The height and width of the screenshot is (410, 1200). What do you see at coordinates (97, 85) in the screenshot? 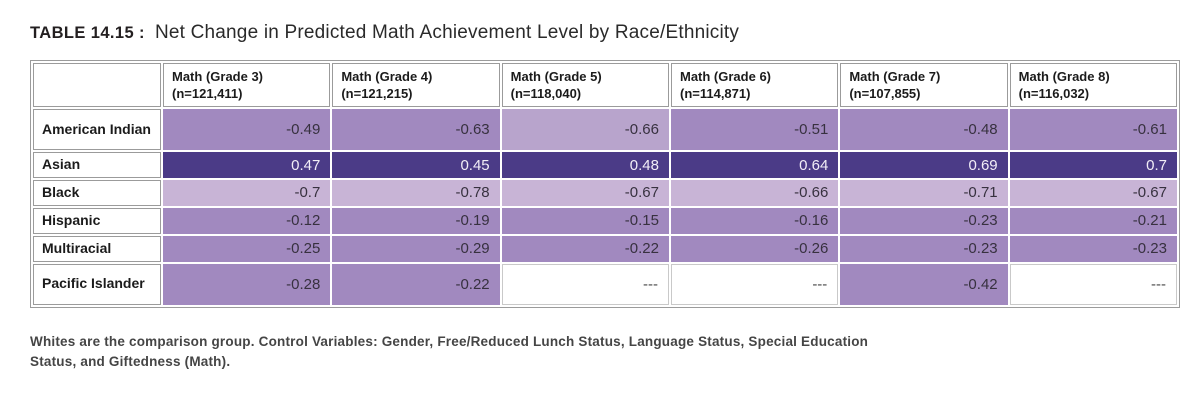
I see `corner-cell` at bounding box center [97, 85].